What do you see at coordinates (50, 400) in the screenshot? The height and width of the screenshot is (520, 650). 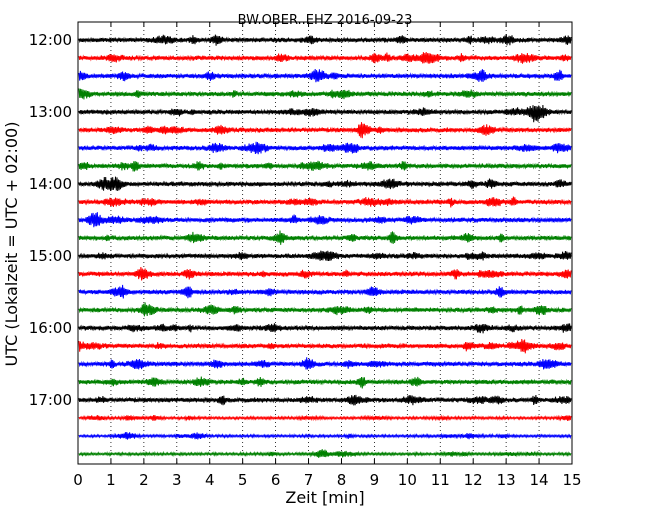 I see `y-tick-label: 17:00` at bounding box center [50, 400].